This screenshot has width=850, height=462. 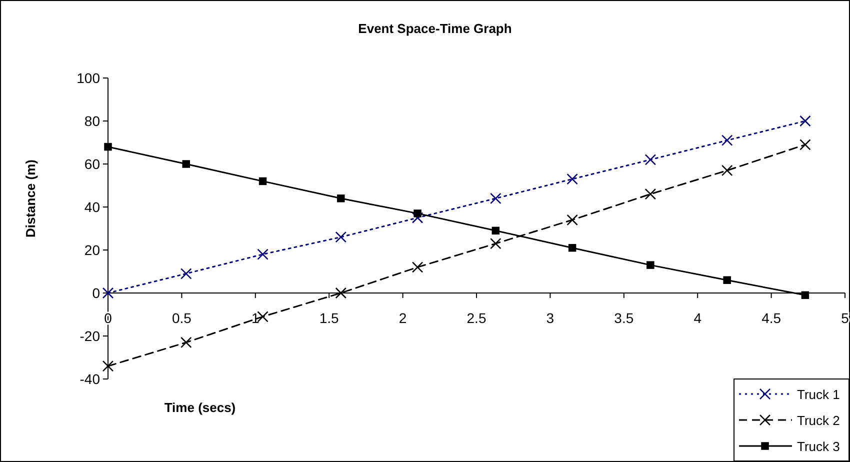 I want to click on x-tick-label: 3, so click(x=550, y=318).